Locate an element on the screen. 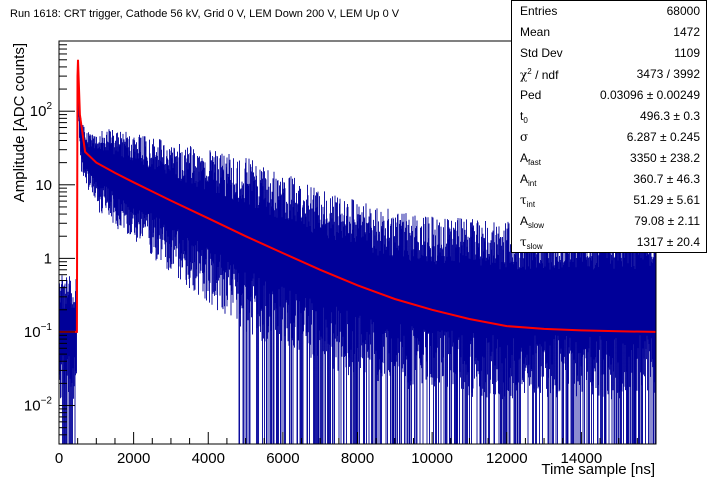 Image resolution: width=709 pixels, height=484 pixels. chi2-ndf-text: / ndf is located at coordinates (545, 75).